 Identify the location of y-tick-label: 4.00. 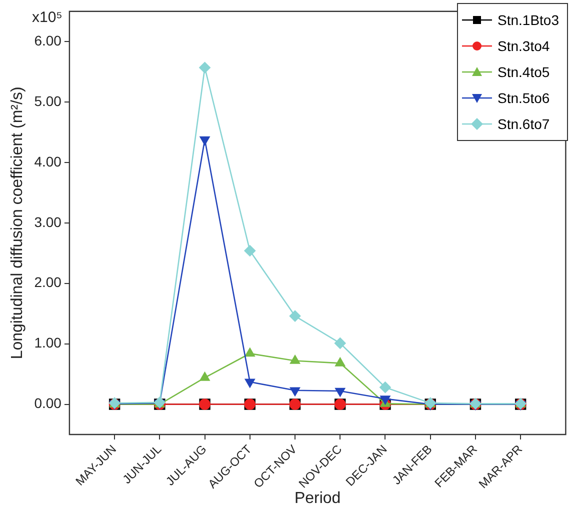
(48, 161).